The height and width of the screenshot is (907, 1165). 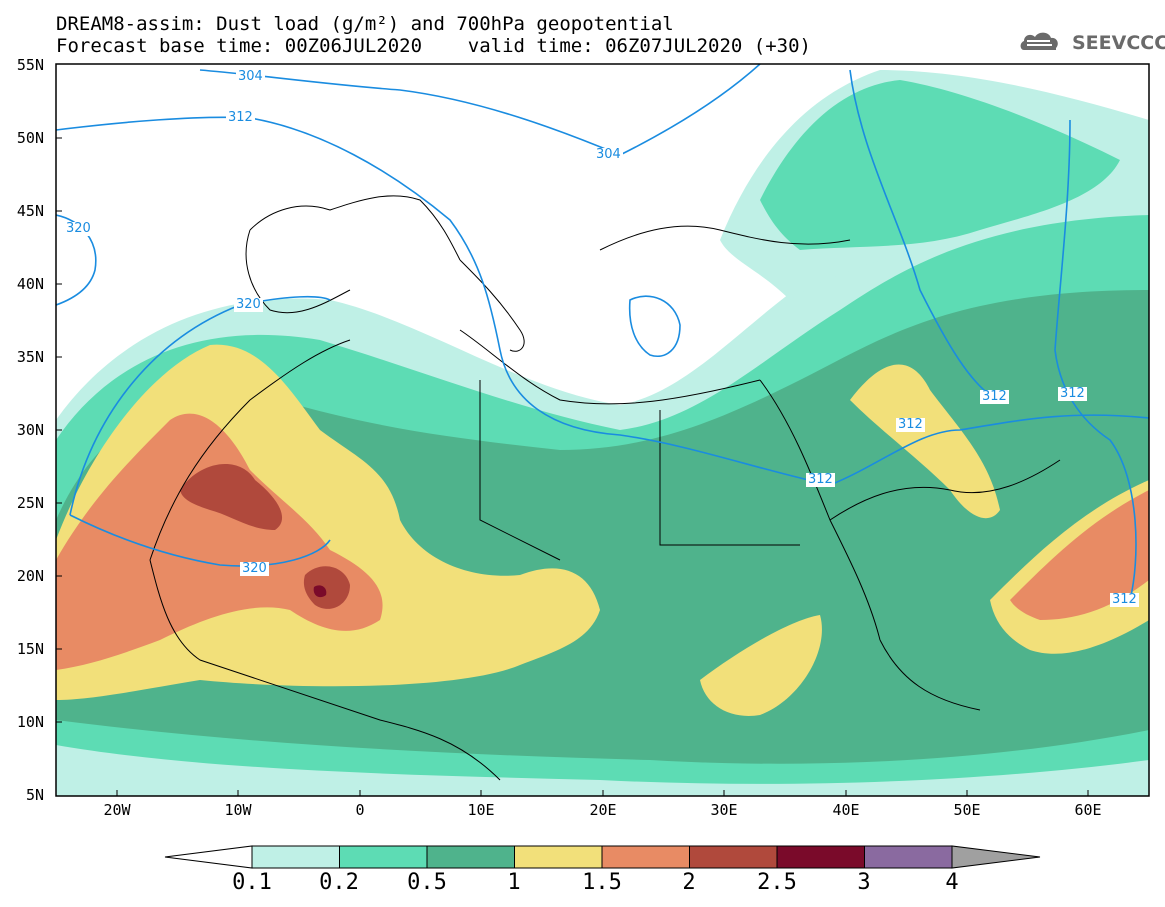 What do you see at coordinates (30, 649) in the screenshot?
I see `lat-label: 15N` at bounding box center [30, 649].